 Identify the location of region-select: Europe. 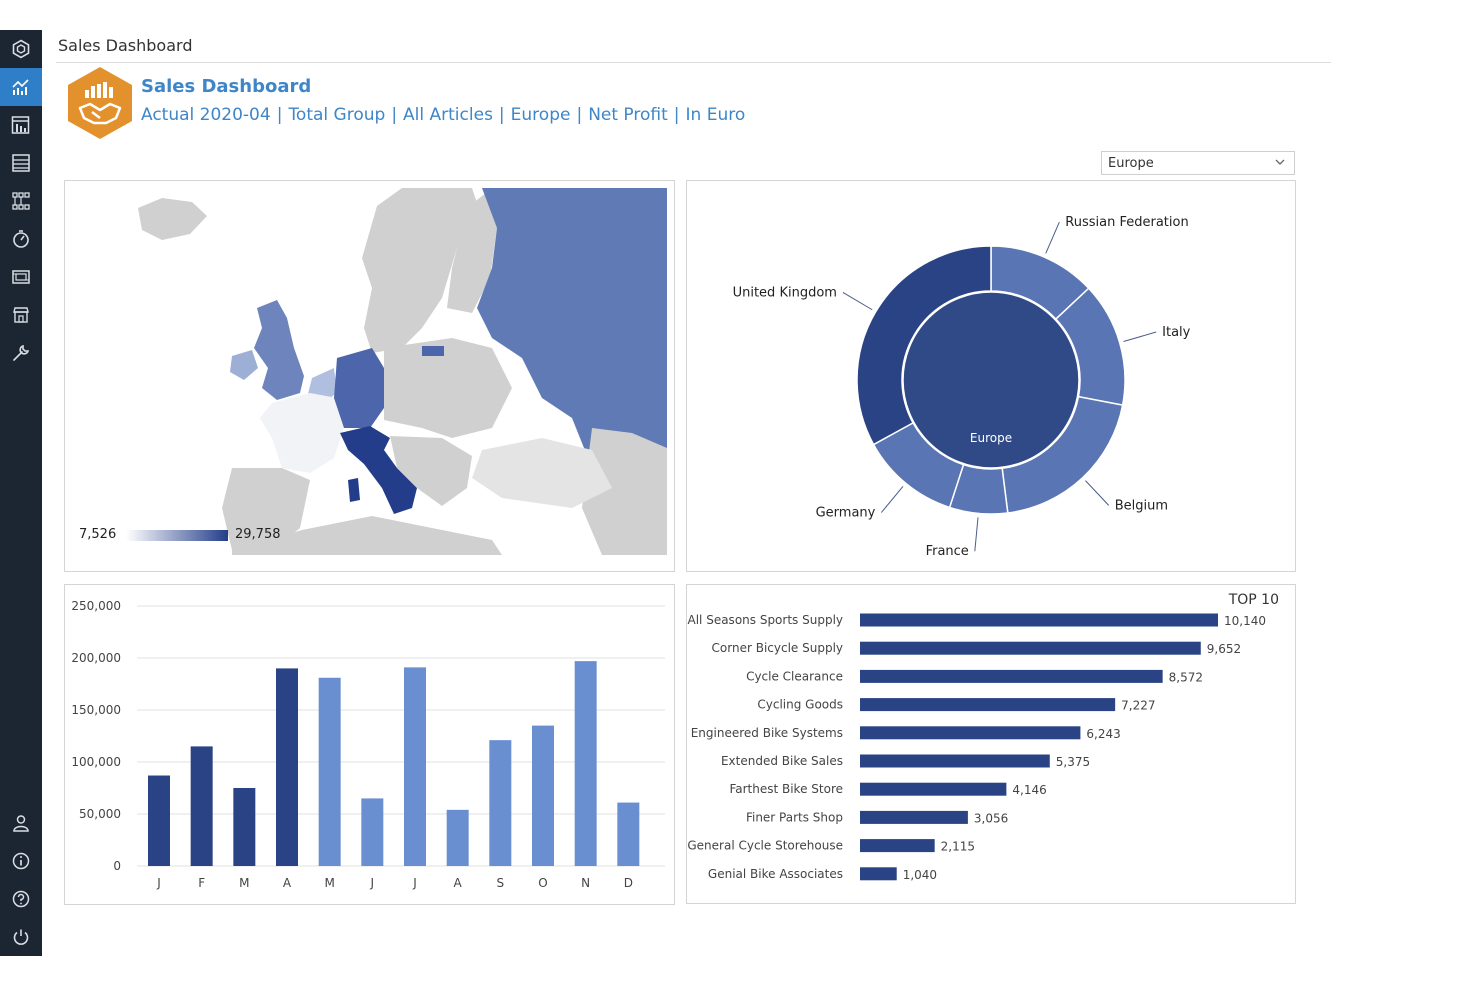
(1198, 163).